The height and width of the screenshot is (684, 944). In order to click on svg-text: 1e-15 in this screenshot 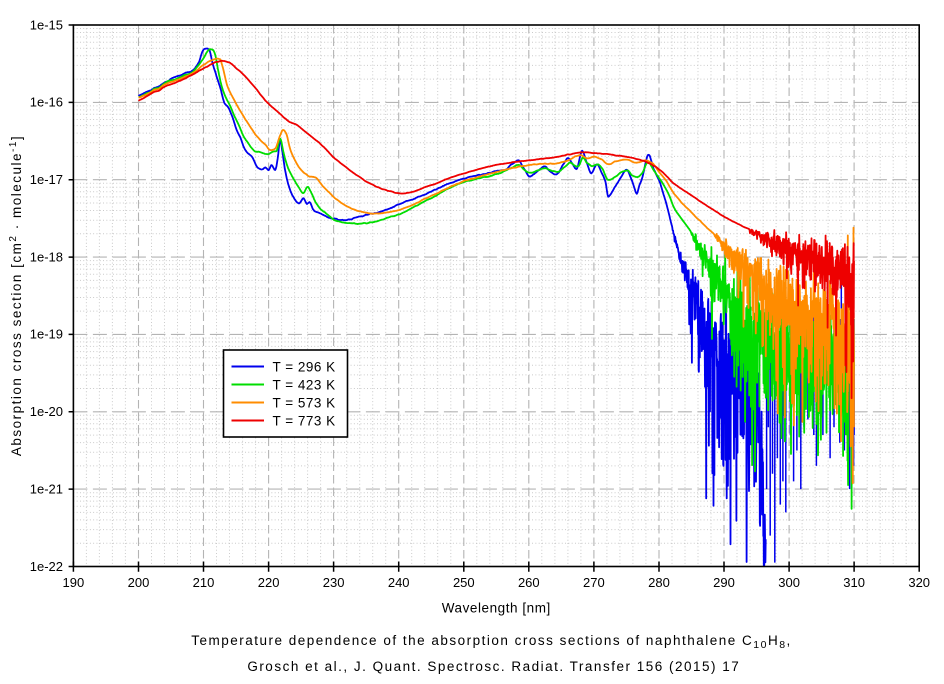, I will do `click(46, 24)`.